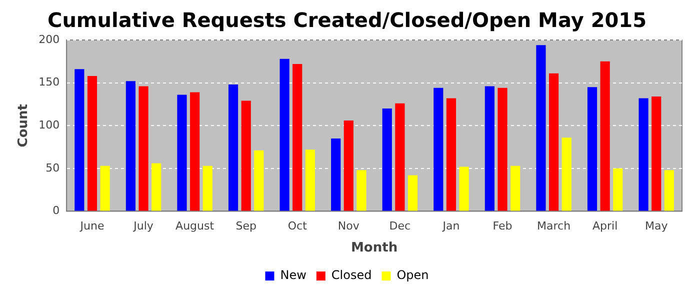 Image resolution: width=700 pixels, height=300 pixels. I want to click on y-tick-label: 100, so click(49, 125).